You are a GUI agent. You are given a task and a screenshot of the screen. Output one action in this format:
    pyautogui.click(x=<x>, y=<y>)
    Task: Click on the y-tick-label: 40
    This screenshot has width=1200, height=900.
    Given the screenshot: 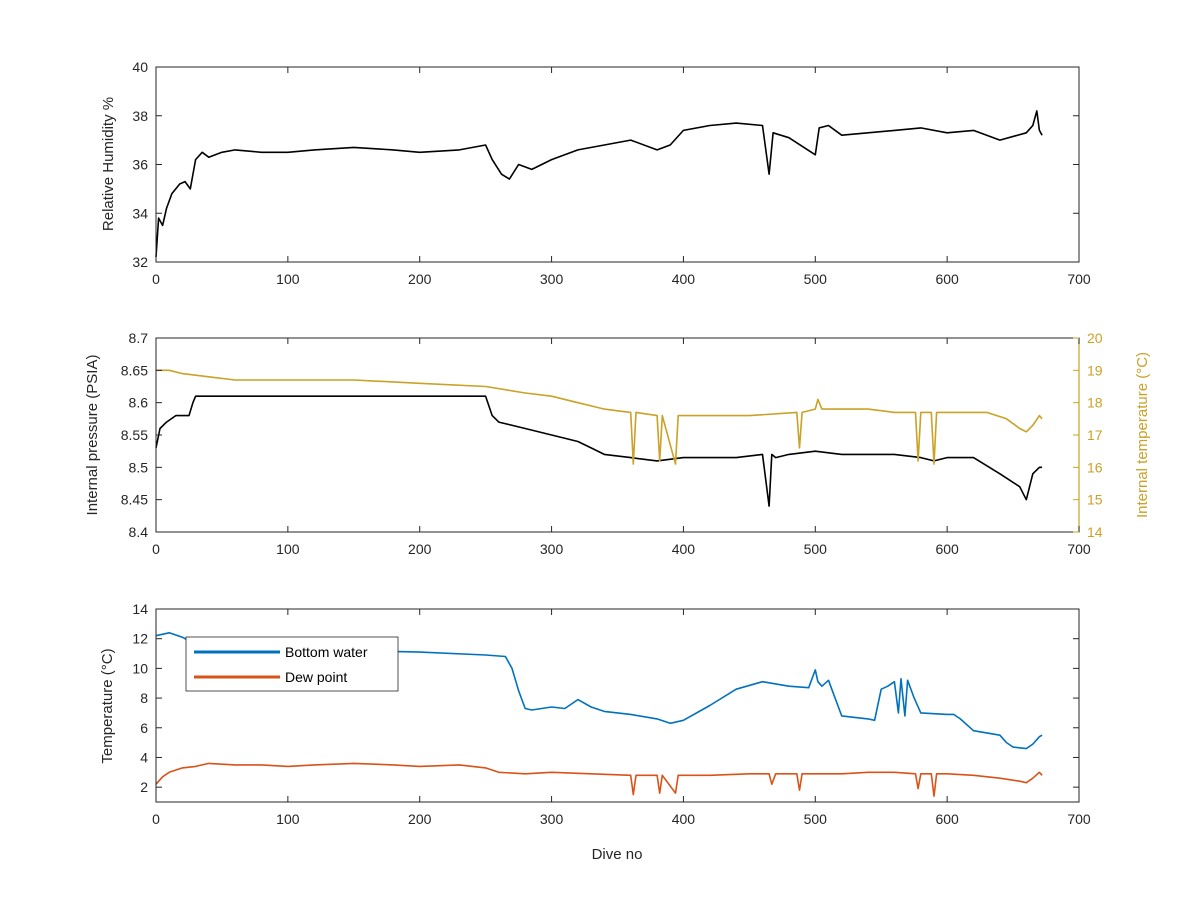 What is the action you would take?
    pyautogui.click(x=140, y=67)
    